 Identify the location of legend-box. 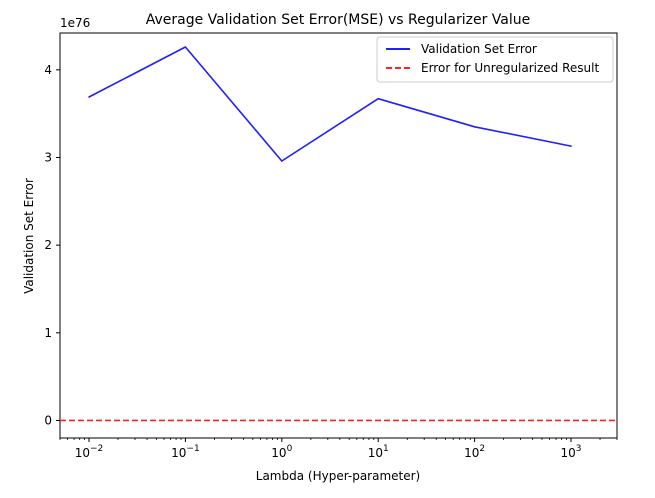
(495, 59).